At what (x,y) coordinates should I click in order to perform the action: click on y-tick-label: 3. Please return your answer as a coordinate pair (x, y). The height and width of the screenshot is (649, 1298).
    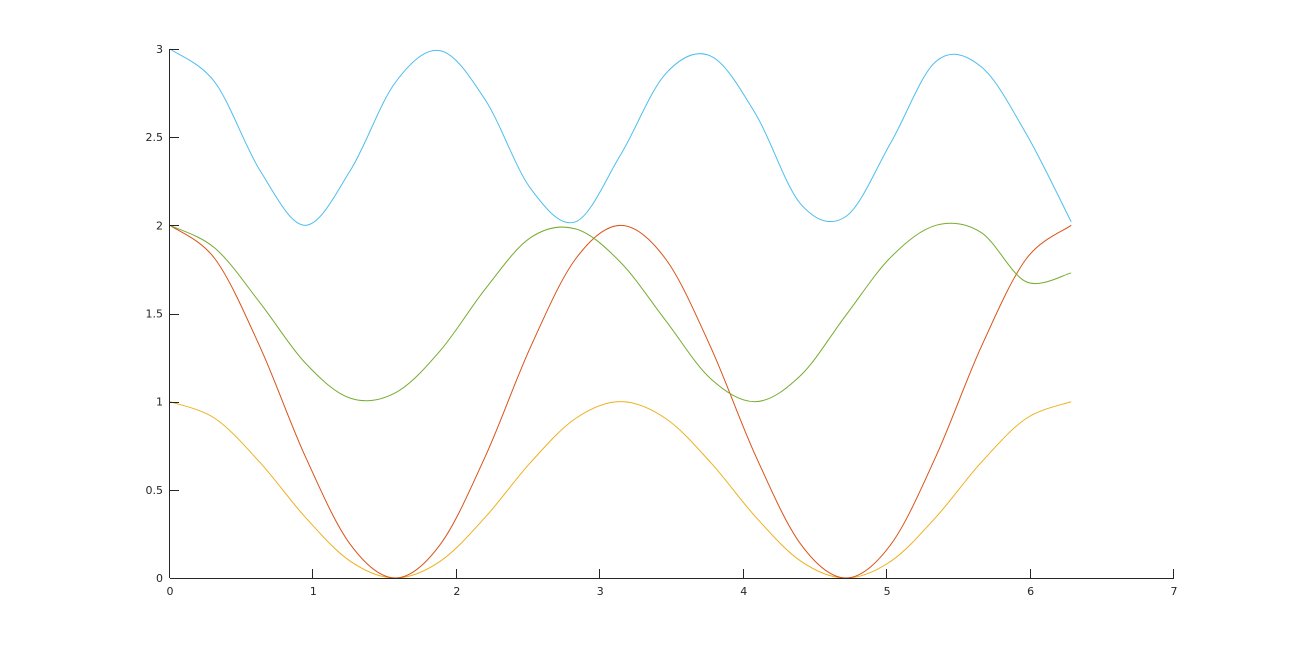
    Looking at the image, I should click on (159, 49).